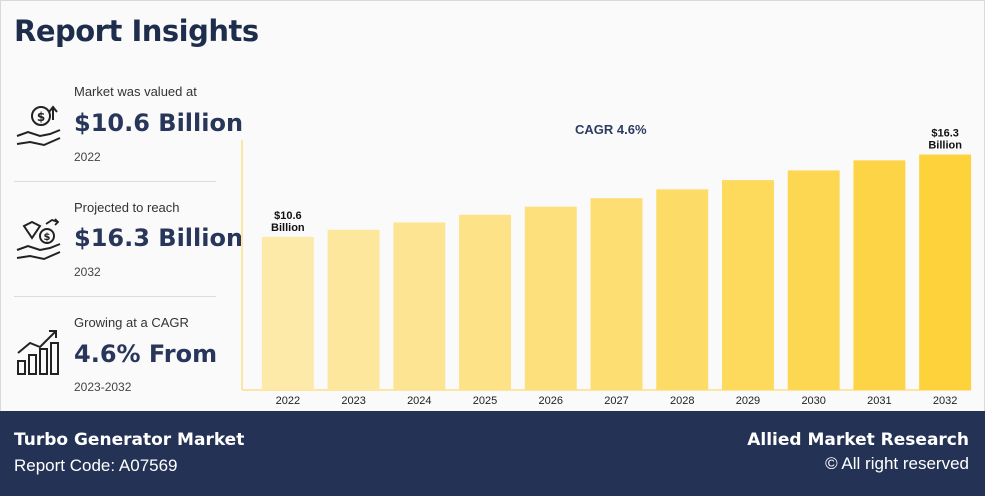 The image size is (985, 496). What do you see at coordinates (135, 91) in the screenshot?
I see `stat-label: Market was valued at` at bounding box center [135, 91].